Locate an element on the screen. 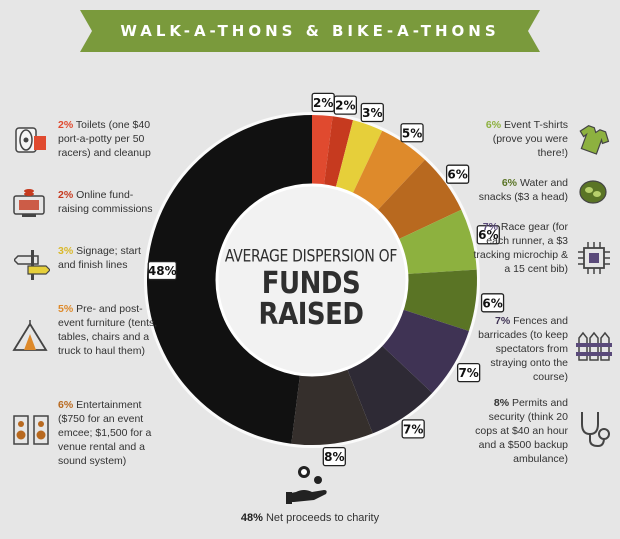 This screenshot has height=539, width=620. donut-center is located at coordinates (312, 280).